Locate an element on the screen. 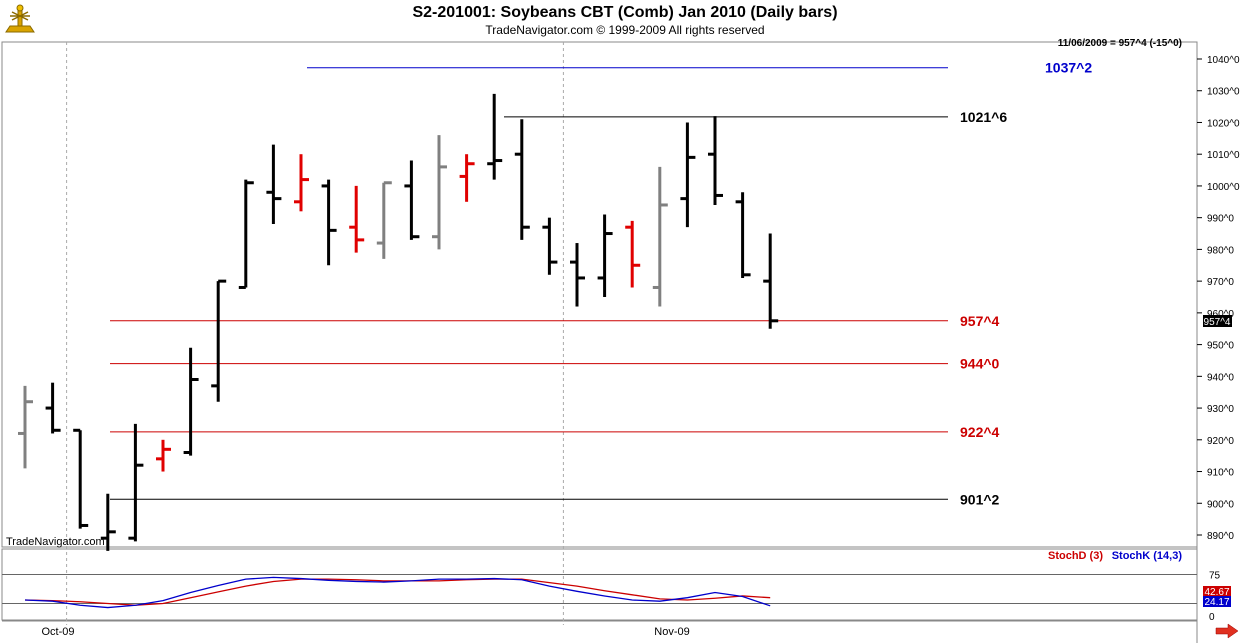 The width and height of the screenshot is (1250, 643). status-readout: 11/06/2009 = 957^4 (-15^0) is located at coordinates (1120, 43).